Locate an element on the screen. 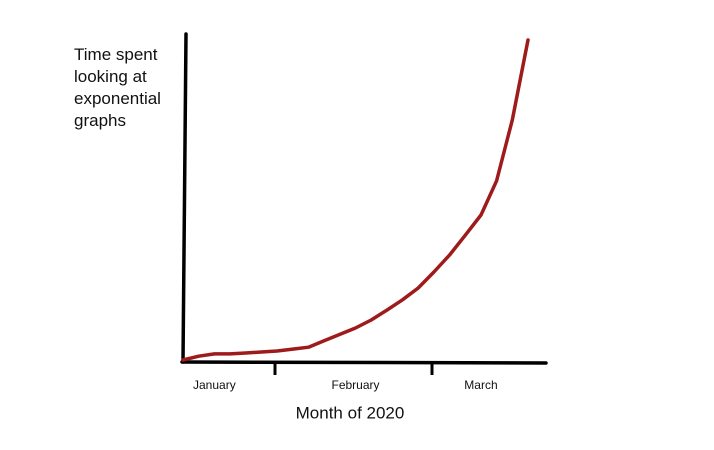 The image size is (714, 450). x-tick-label: February is located at coordinates (355, 385).